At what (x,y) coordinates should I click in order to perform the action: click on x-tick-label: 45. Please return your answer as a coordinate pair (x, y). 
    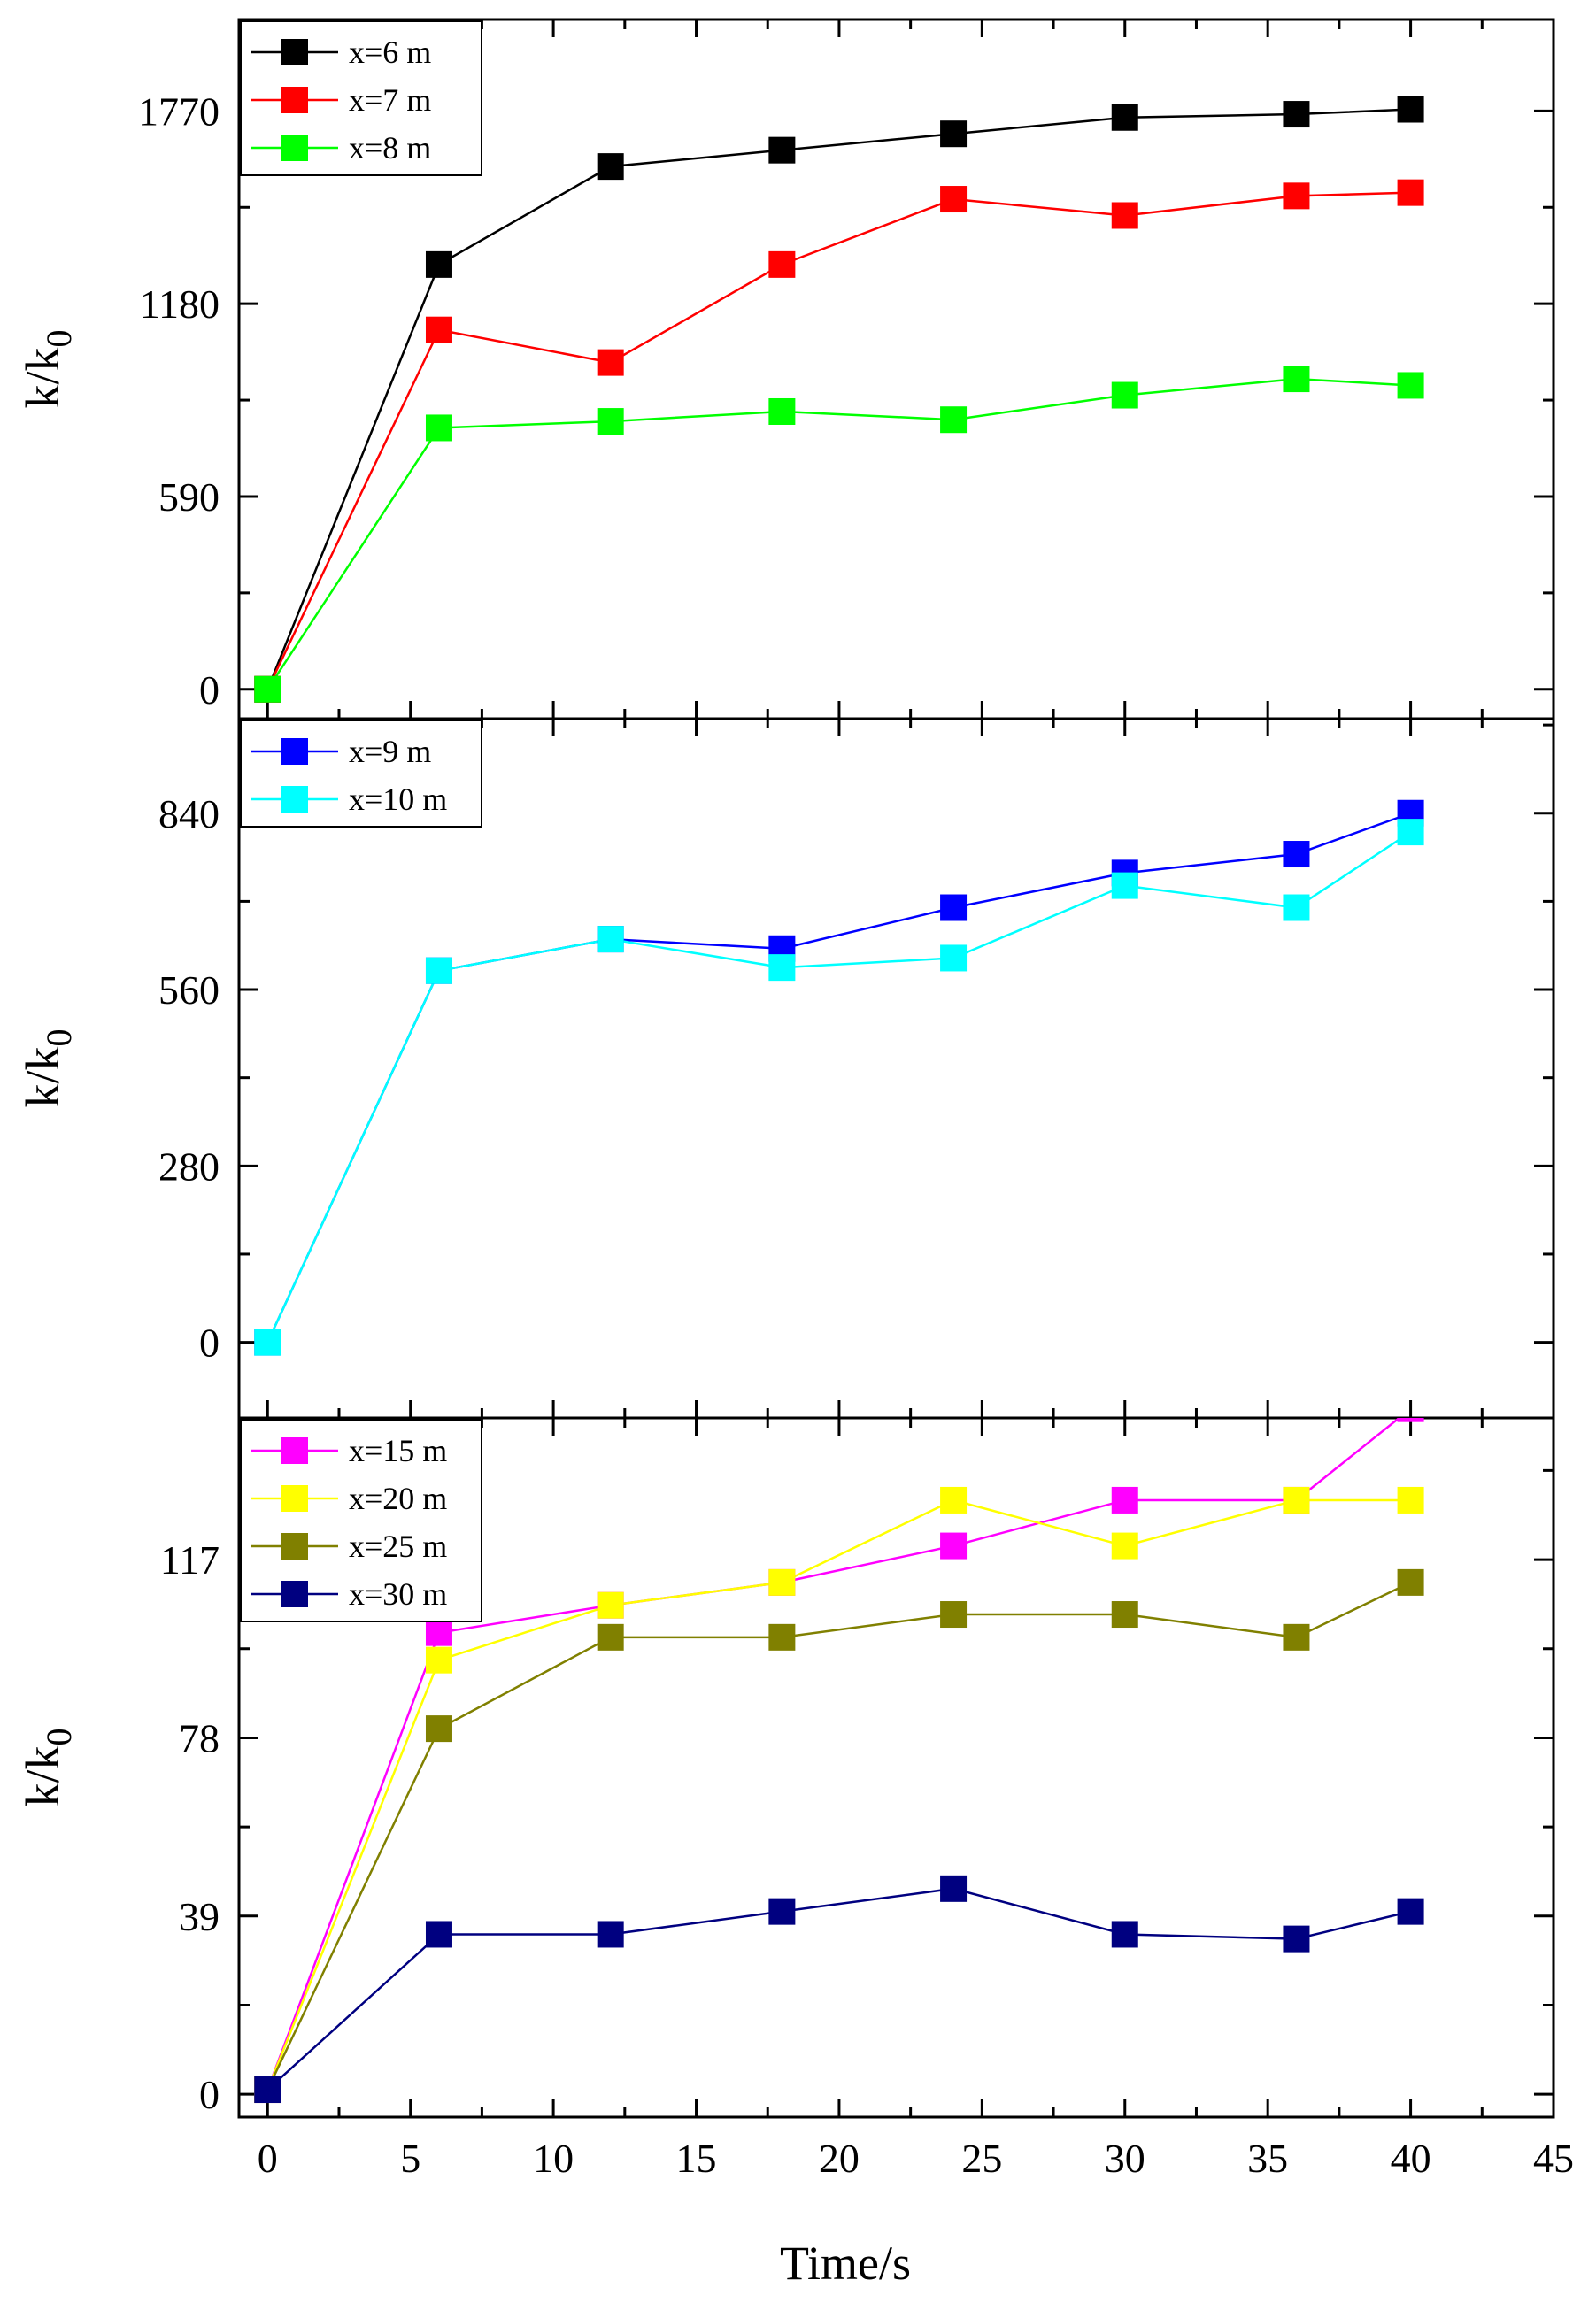
    Looking at the image, I should click on (1553, 2158).